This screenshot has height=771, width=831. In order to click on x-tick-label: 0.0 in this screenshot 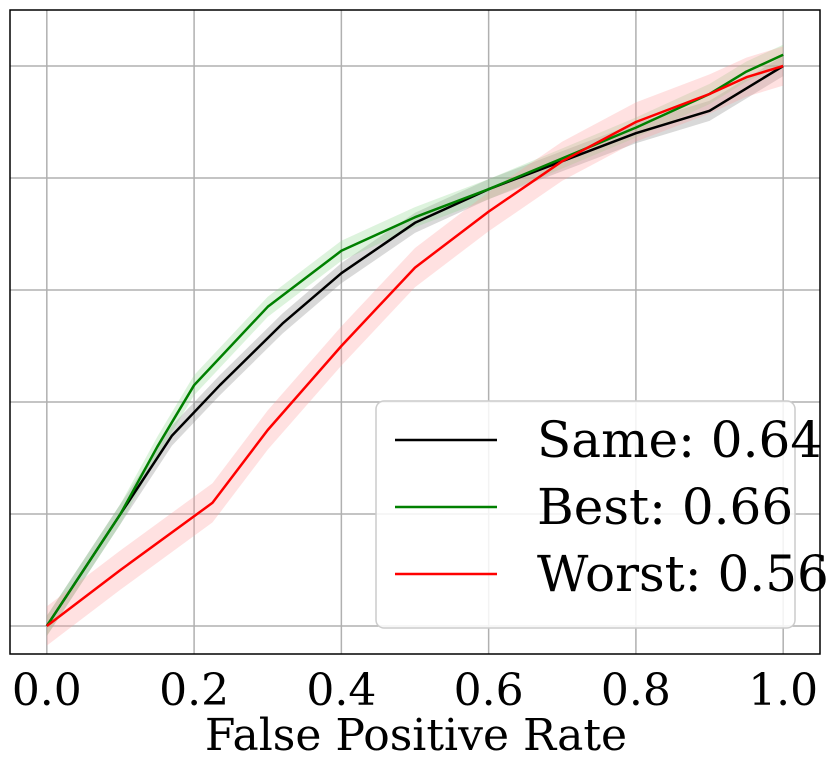, I will do `click(47, 690)`.